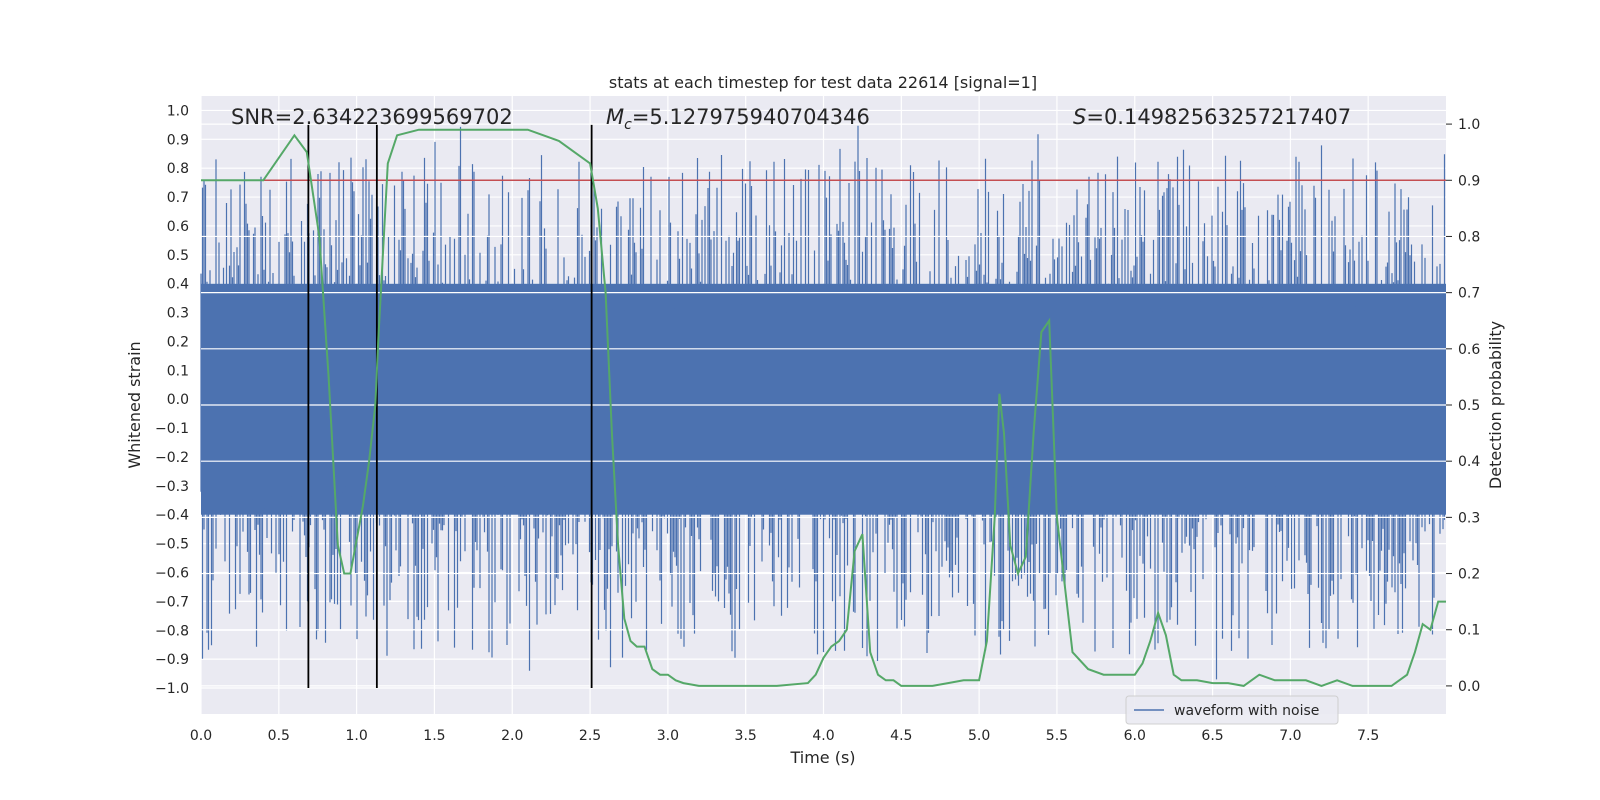 This screenshot has height=800, width=1600. What do you see at coordinates (1368, 736) in the screenshot?
I see `x-tick-label: 7.5` at bounding box center [1368, 736].